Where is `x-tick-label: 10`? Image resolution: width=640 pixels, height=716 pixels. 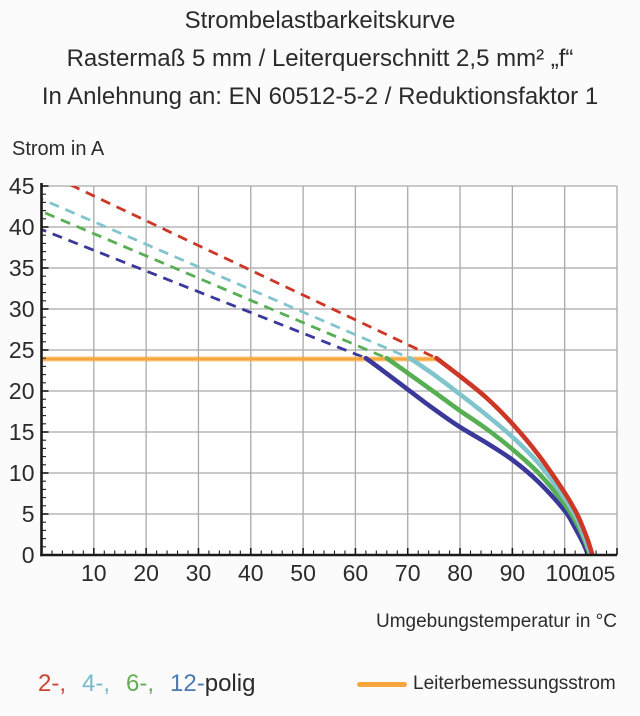
x-tick-label: 10 is located at coordinates (94, 573).